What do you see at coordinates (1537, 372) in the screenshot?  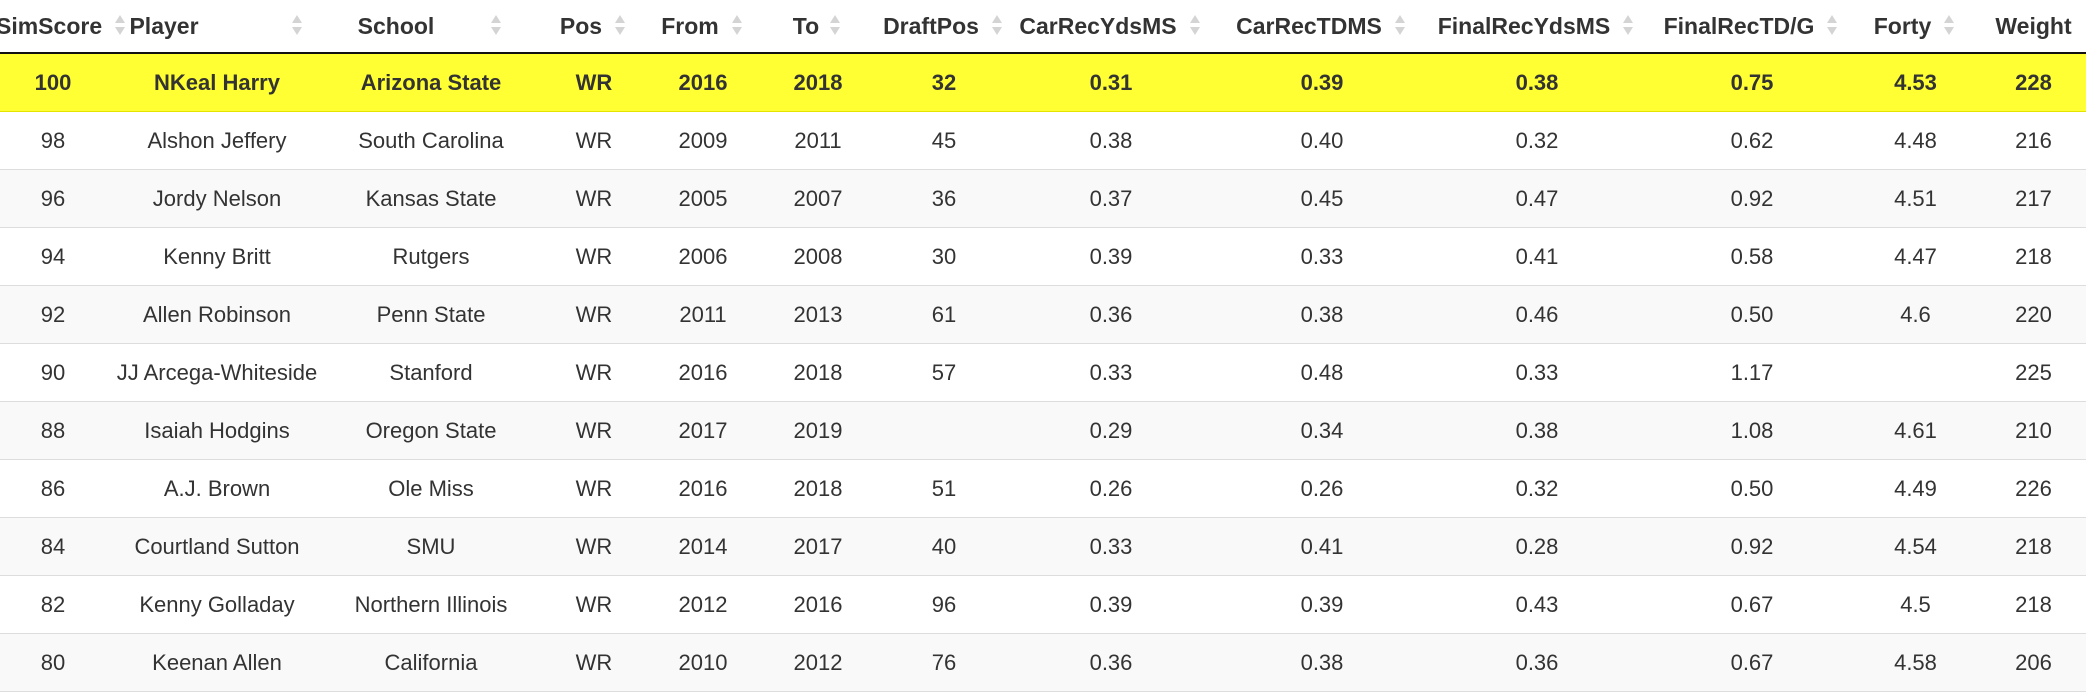 I see `cell-finalrecydsms: 0.33` at bounding box center [1537, 372].